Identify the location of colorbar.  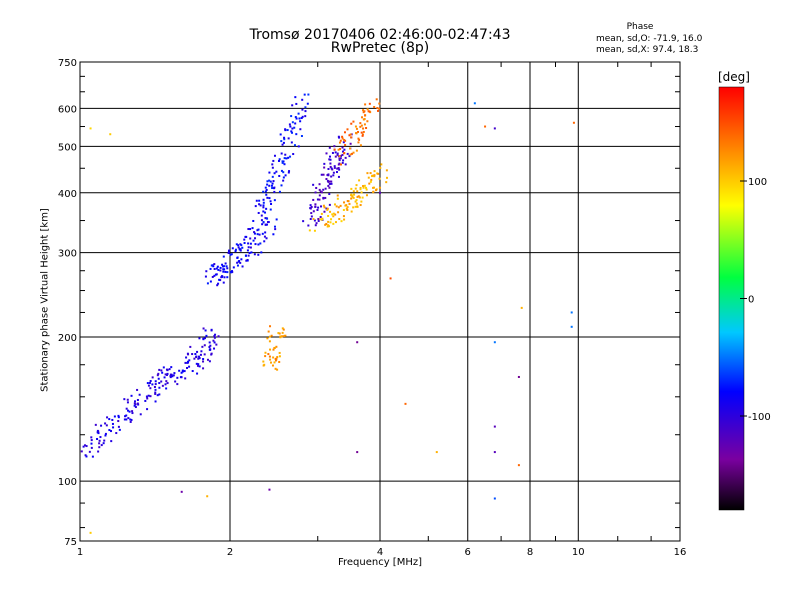
(731, 298).